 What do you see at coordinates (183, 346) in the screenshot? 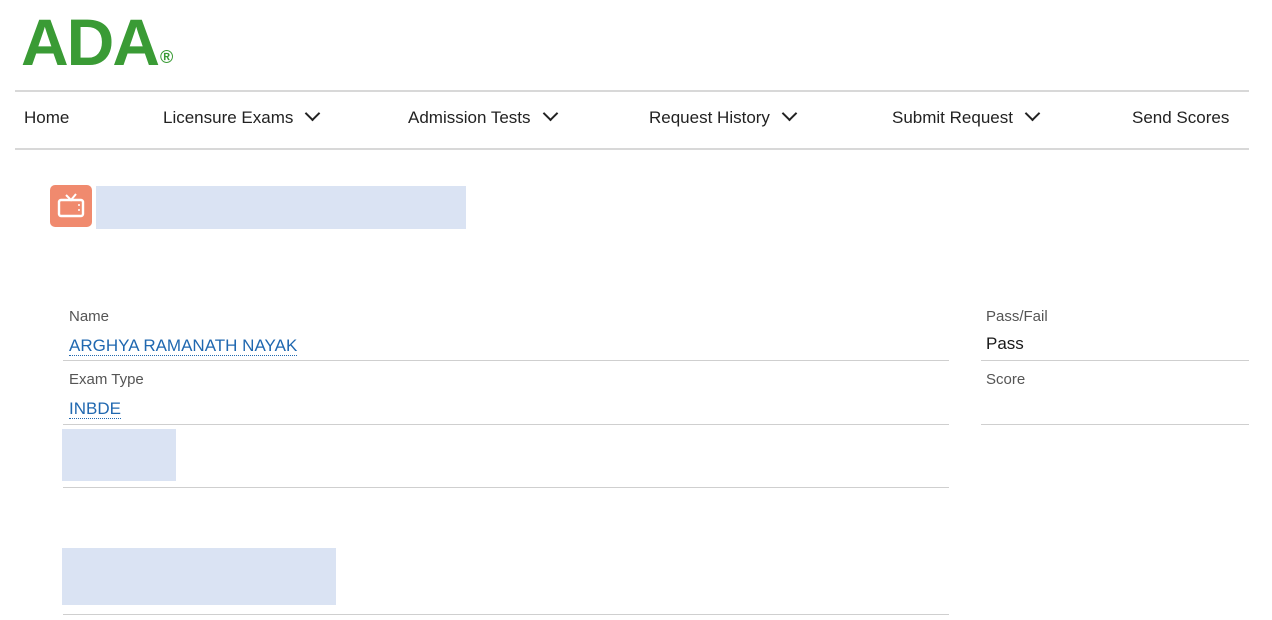
I see `name-value-link: ARGHYA RAMANATH NAYAK` at bounding box center [183, 346].